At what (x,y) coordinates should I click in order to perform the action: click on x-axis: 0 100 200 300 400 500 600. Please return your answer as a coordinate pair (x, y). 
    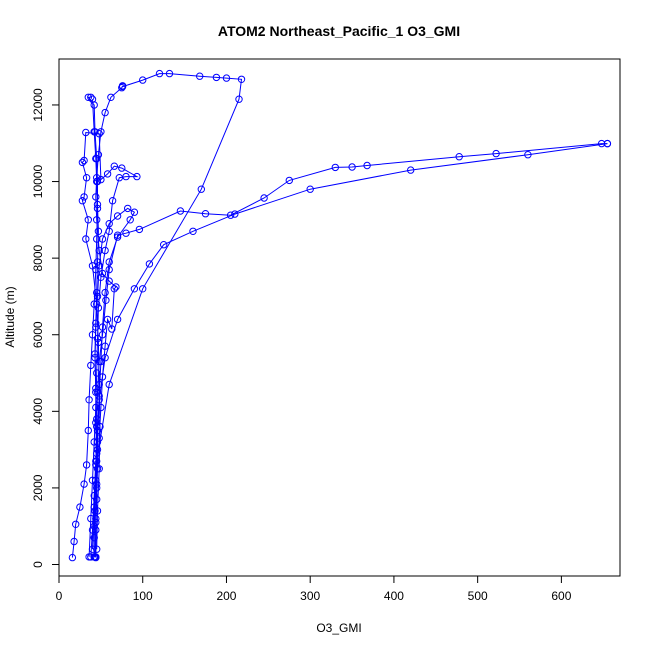
    Looking at the image, I should click on (314, 589).